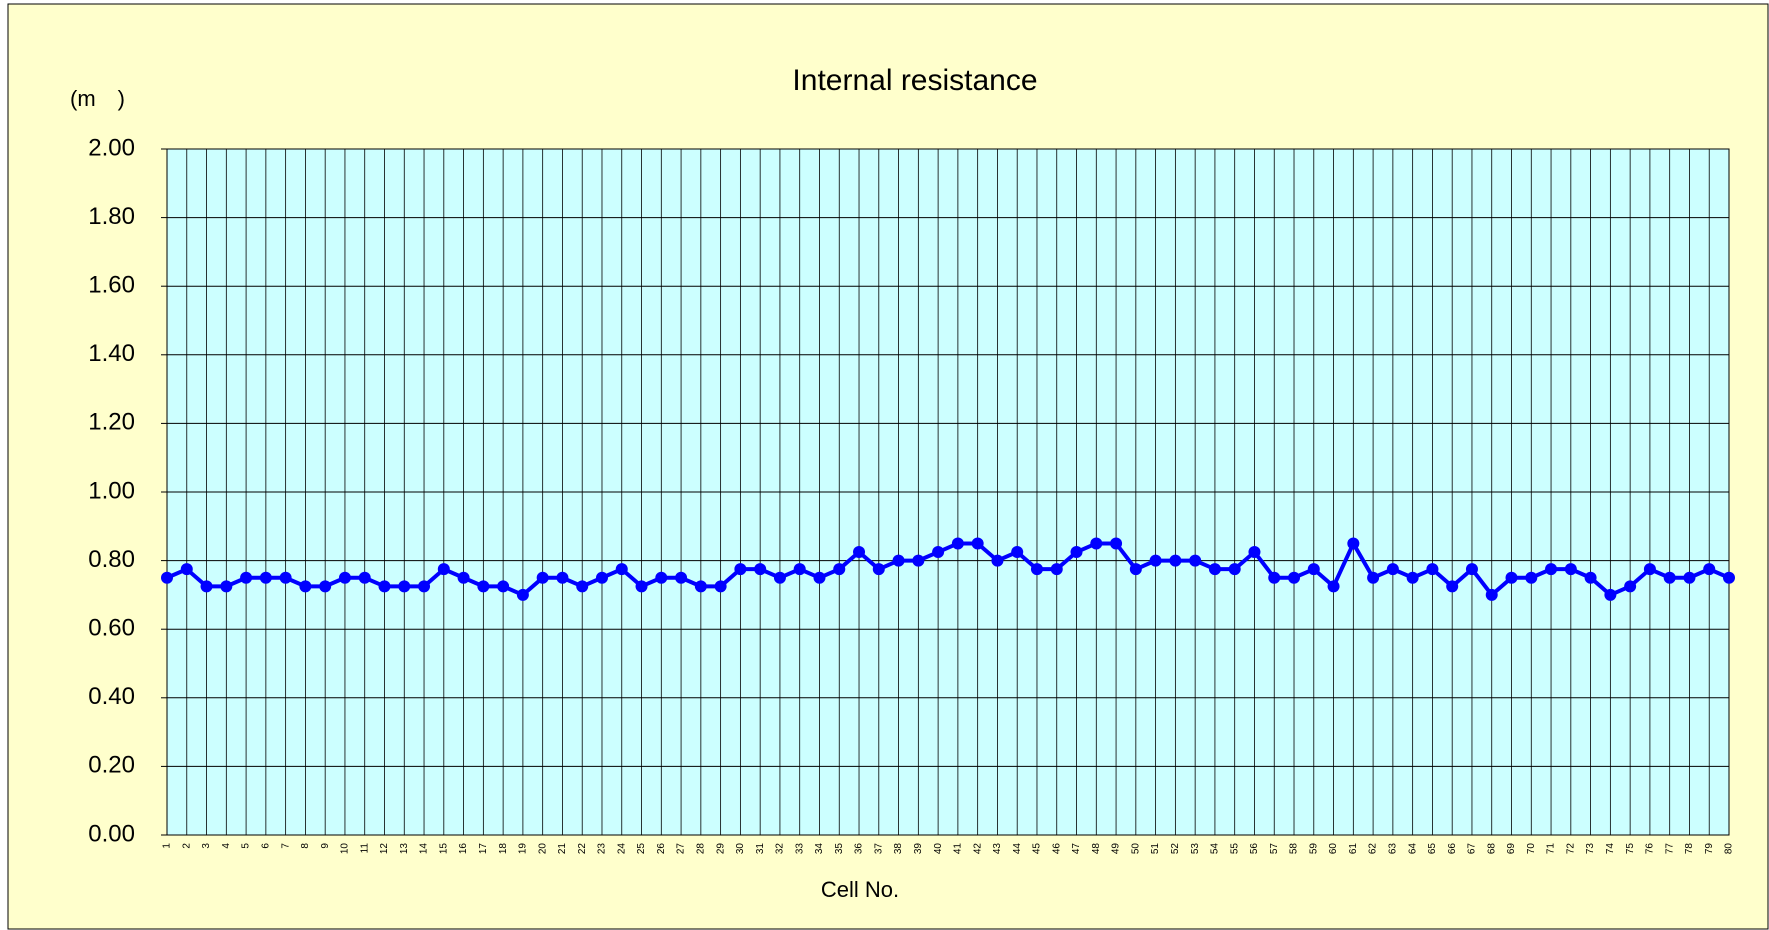 This screenshot has width=1769, height=930. What do you see at coordinates (523, 849) in the screenshot?
I see `x-tick-label: 19` at bounding box center [523, 849].